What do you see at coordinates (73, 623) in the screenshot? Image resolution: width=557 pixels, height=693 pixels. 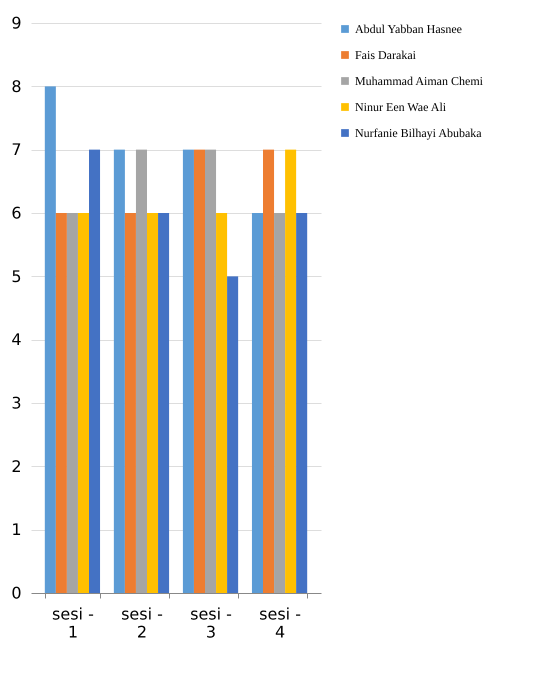 I see `x-tick-label: sesi - 1` at bounding box center [73, 623].